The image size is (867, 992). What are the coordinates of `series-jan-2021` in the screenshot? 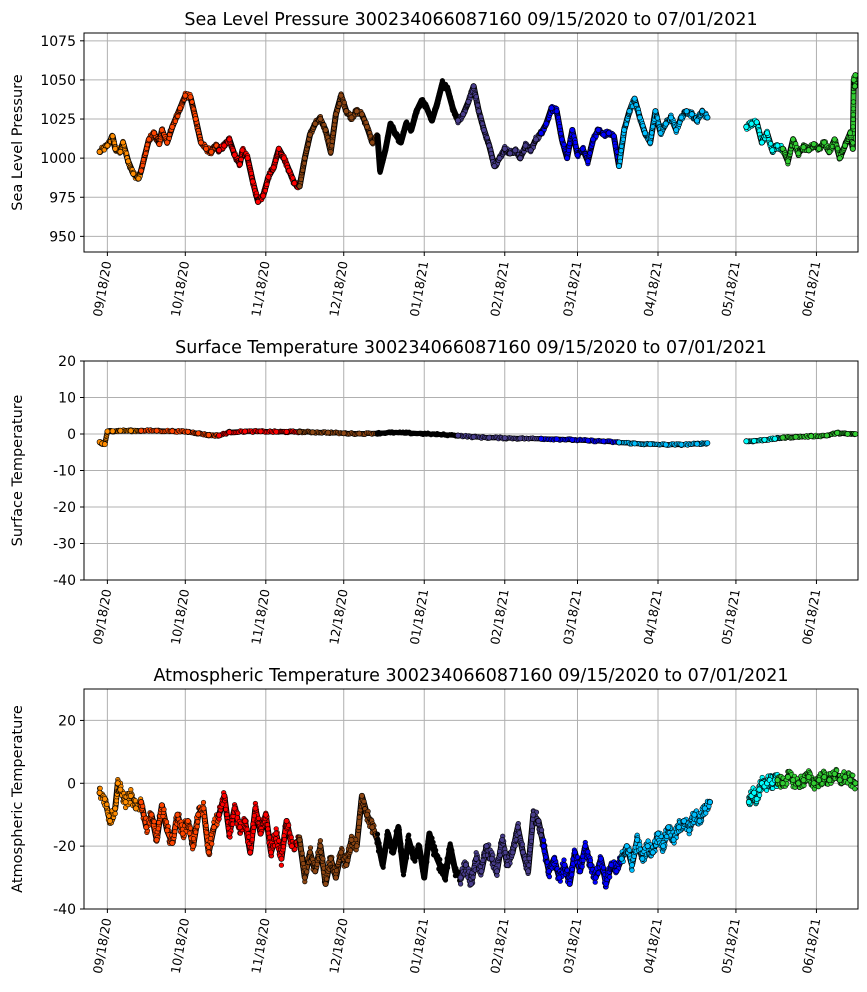 It's located at (417, 126).